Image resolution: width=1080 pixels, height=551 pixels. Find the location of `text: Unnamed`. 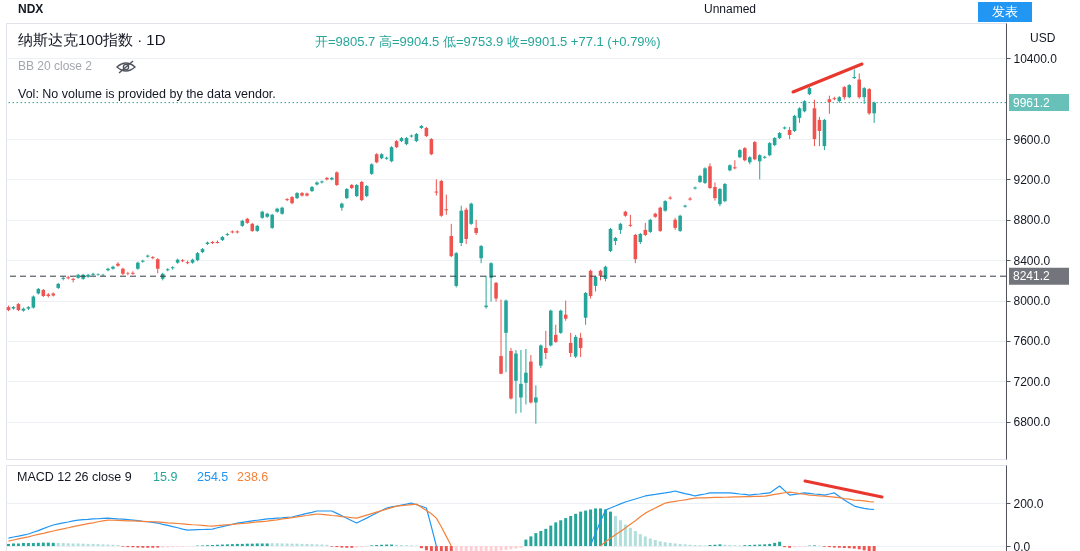

text: Unnamed is located at coordinates (730, 9).